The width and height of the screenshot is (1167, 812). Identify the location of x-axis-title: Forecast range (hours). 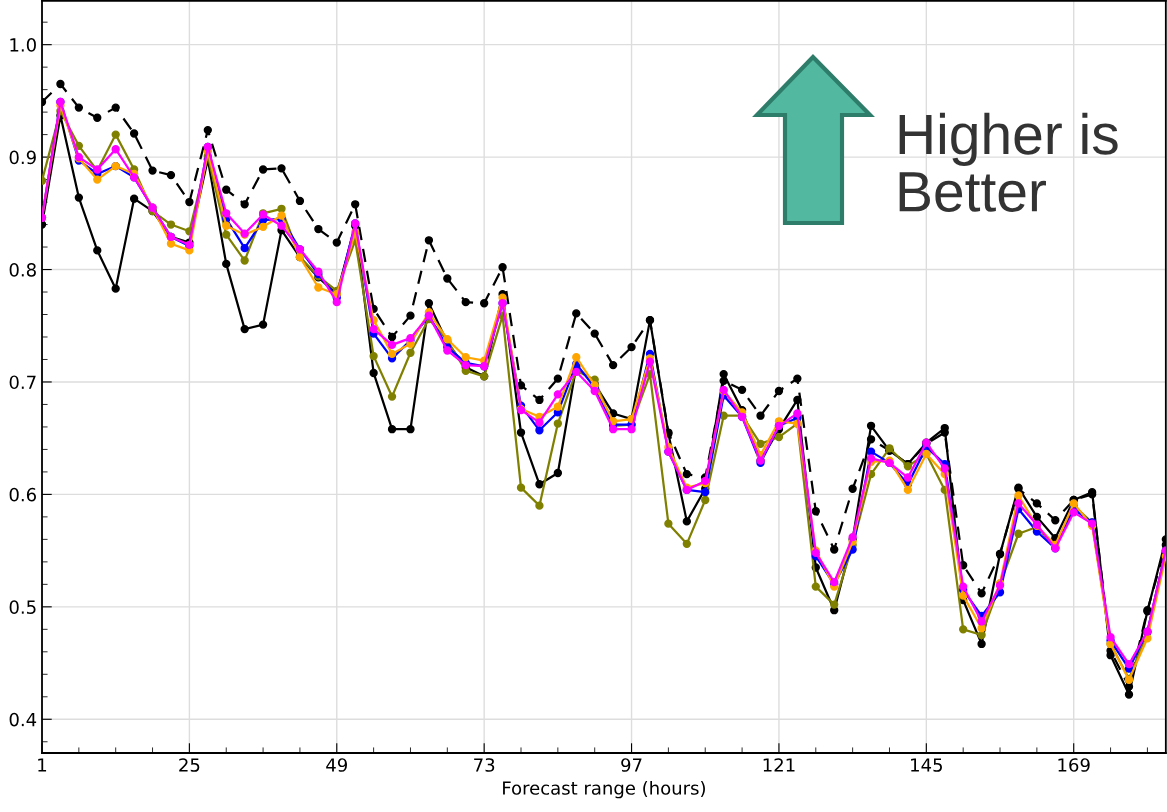
(604, 789).